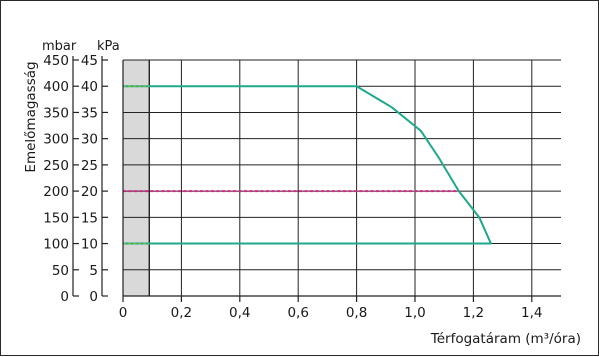 The width and height of the screenshot is (599, 357). What do you see at coordinates (56, 192) in the screenshot?
I see `y-tick-label-mbar: 200` at bounding box center [56, 192].